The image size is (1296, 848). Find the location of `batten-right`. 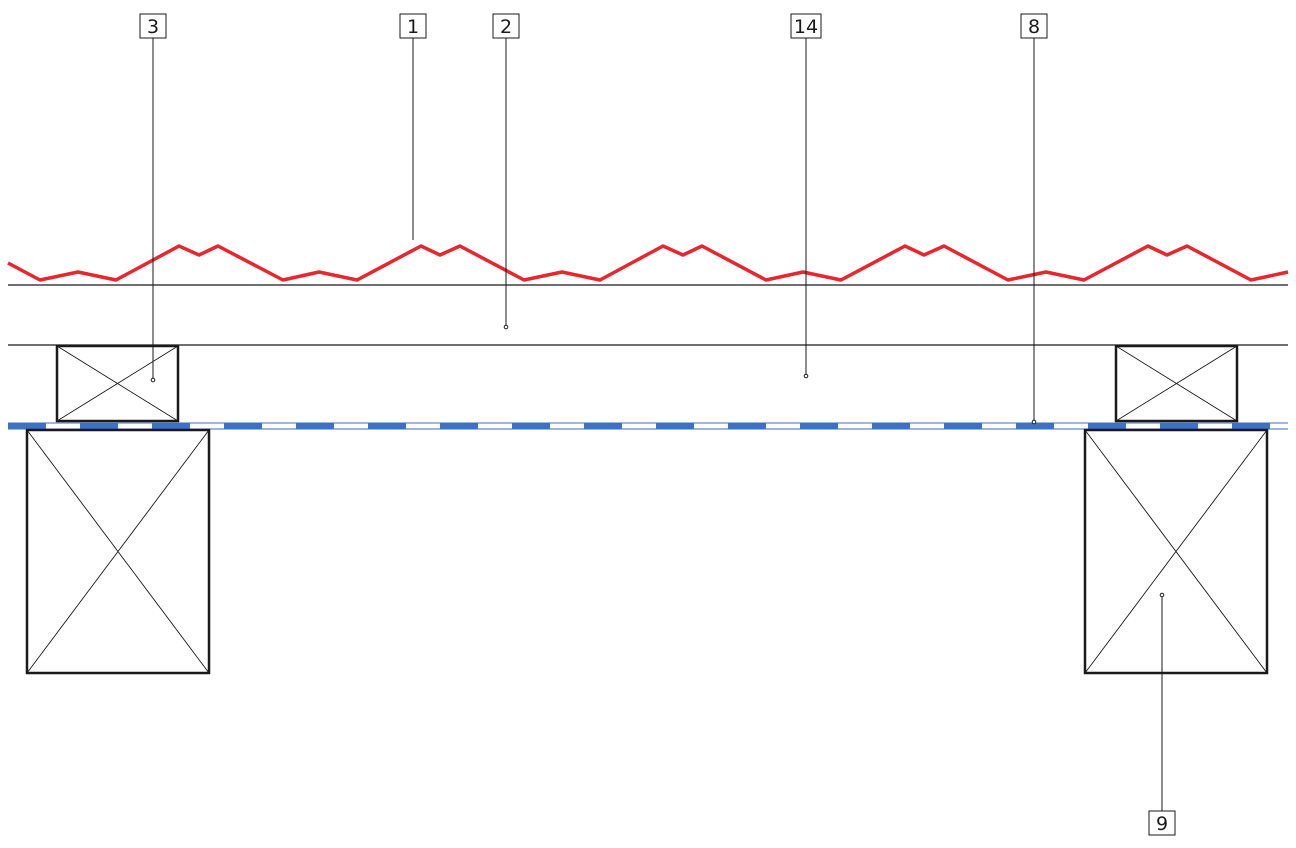

batten-right is located at coordinates (1176, 383).